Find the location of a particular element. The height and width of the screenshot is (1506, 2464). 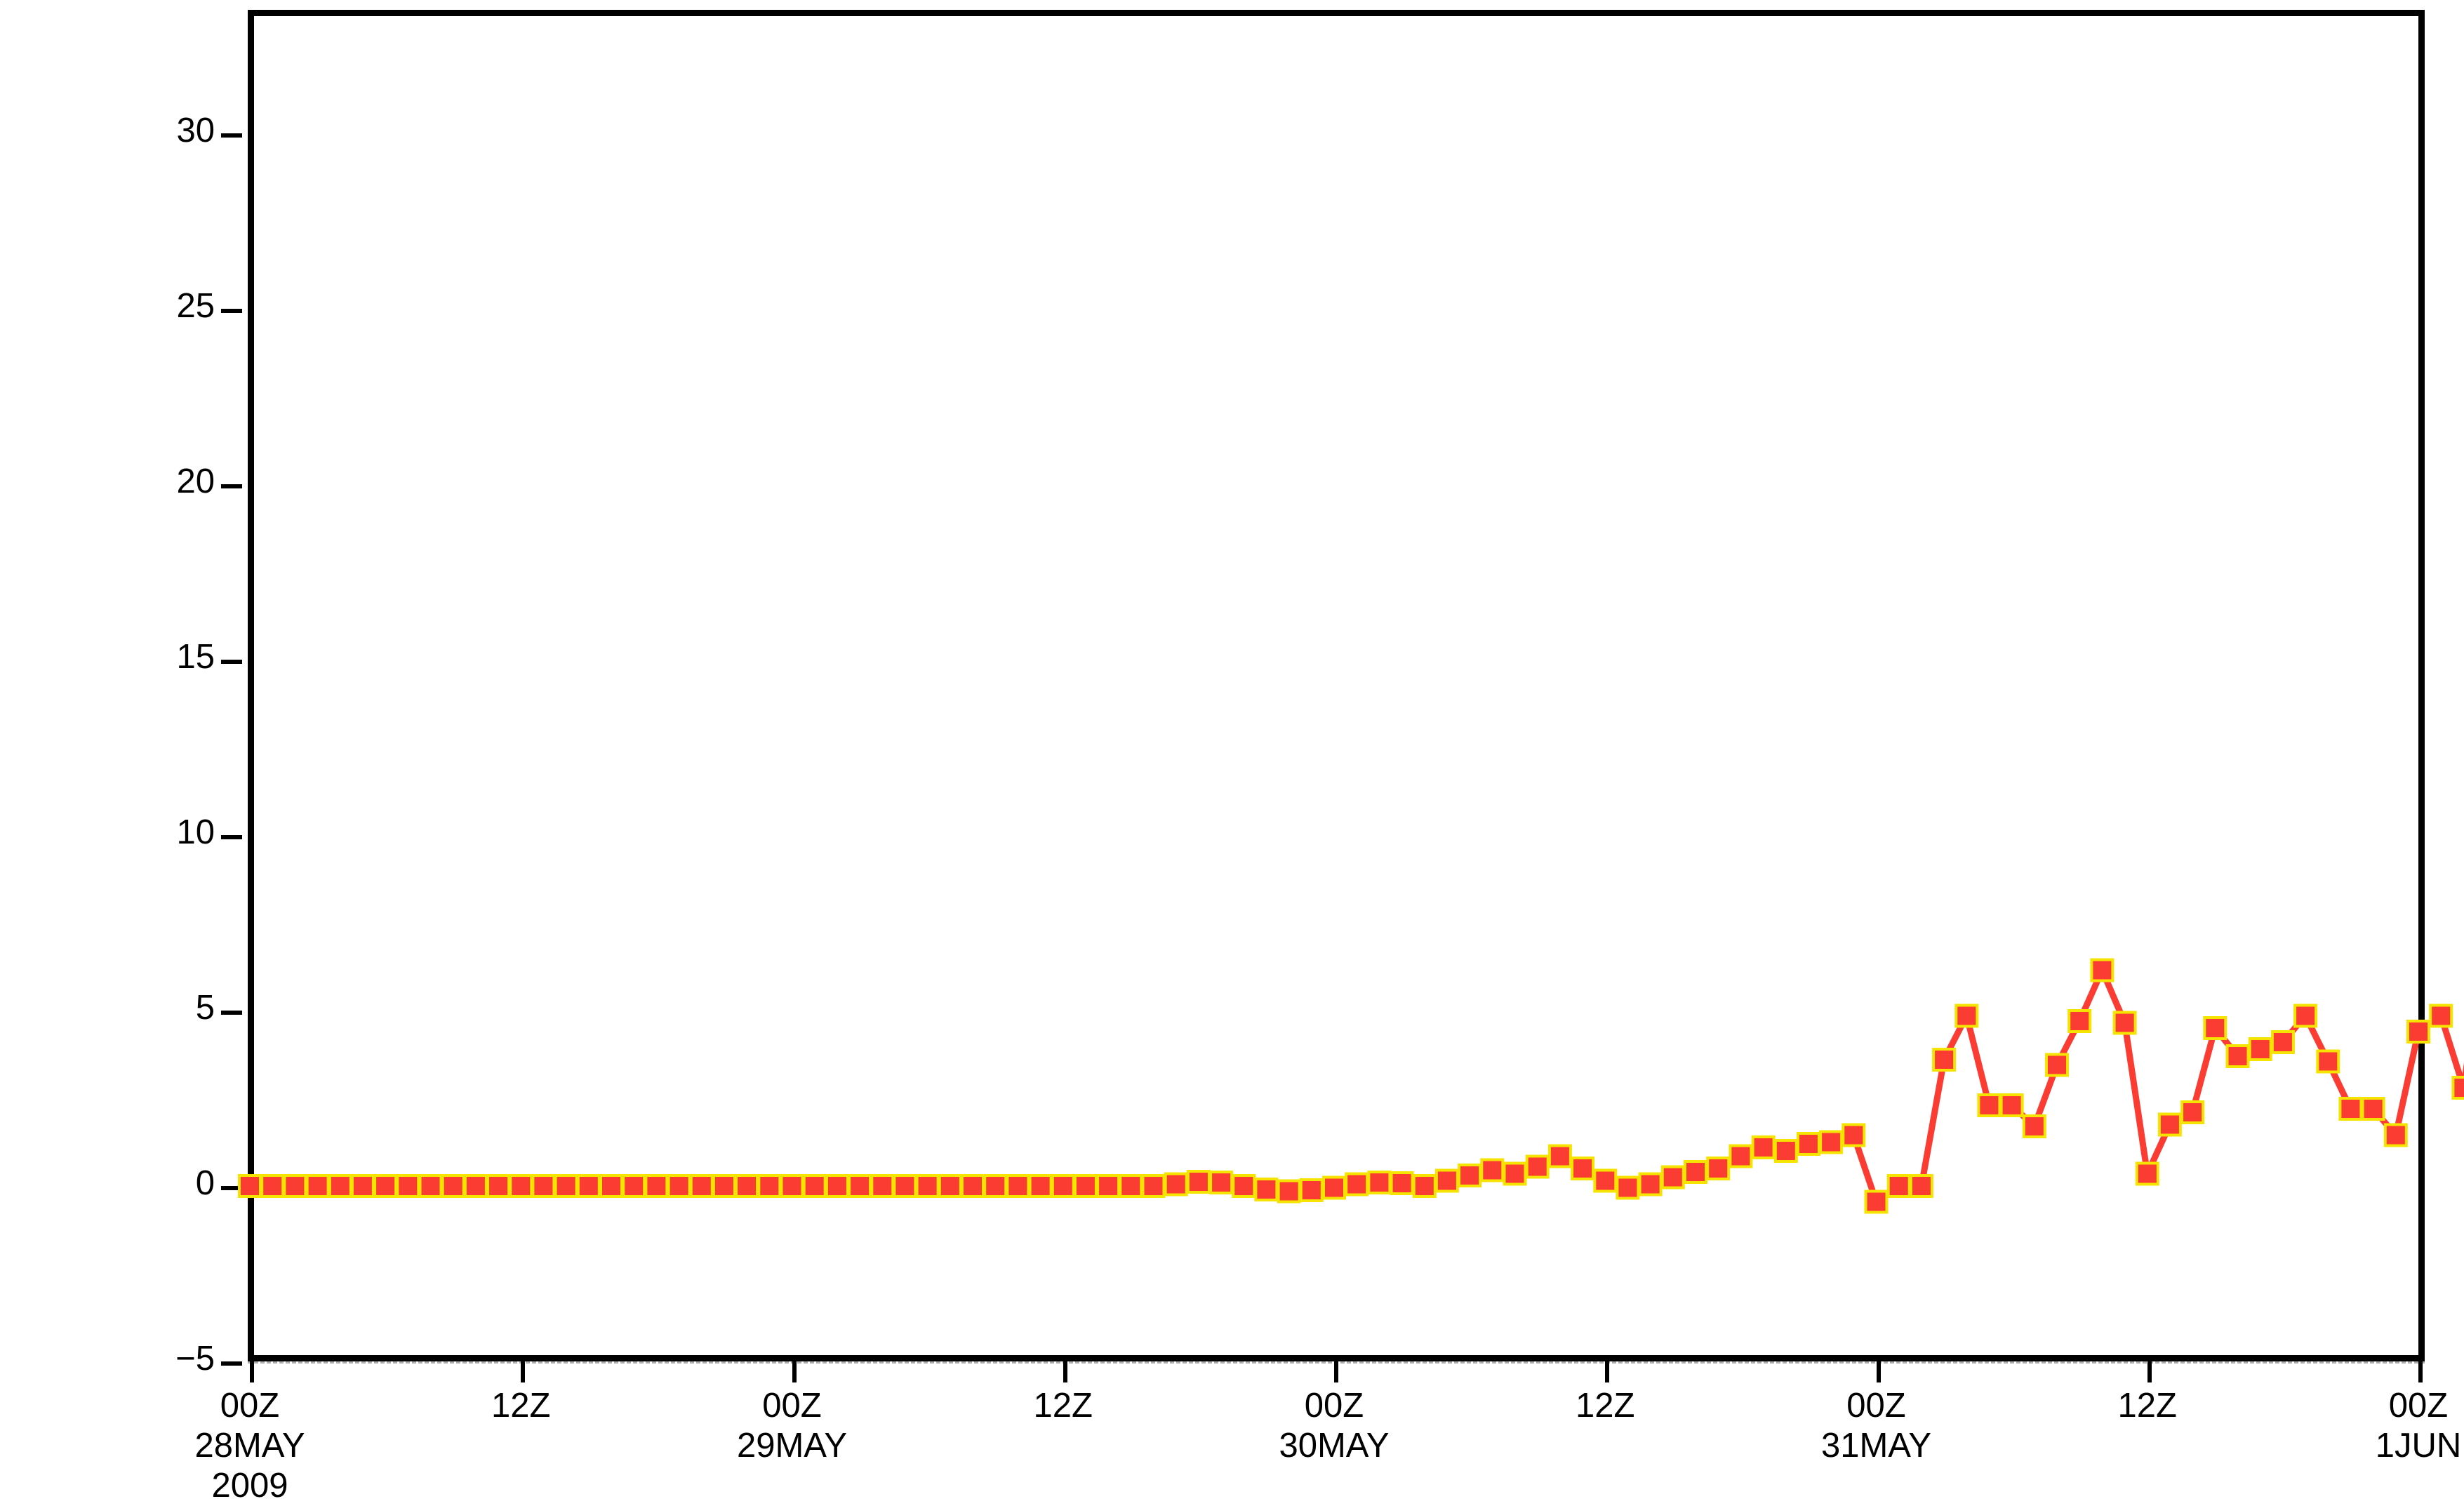

x-tick-date: 28MAY is located at coordinates (250, 1446).